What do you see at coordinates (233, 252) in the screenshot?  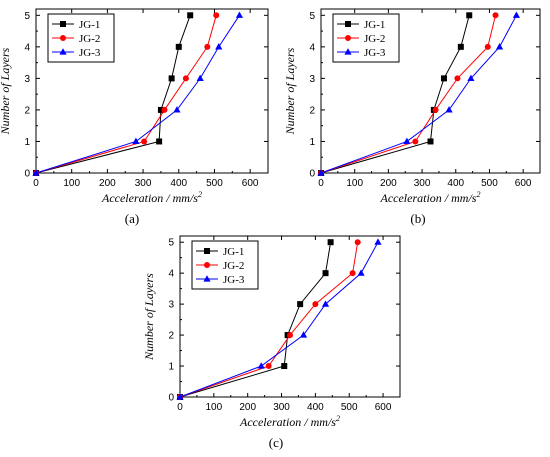 I see `legend-label: JG-1` at bounding box center [233, 252].